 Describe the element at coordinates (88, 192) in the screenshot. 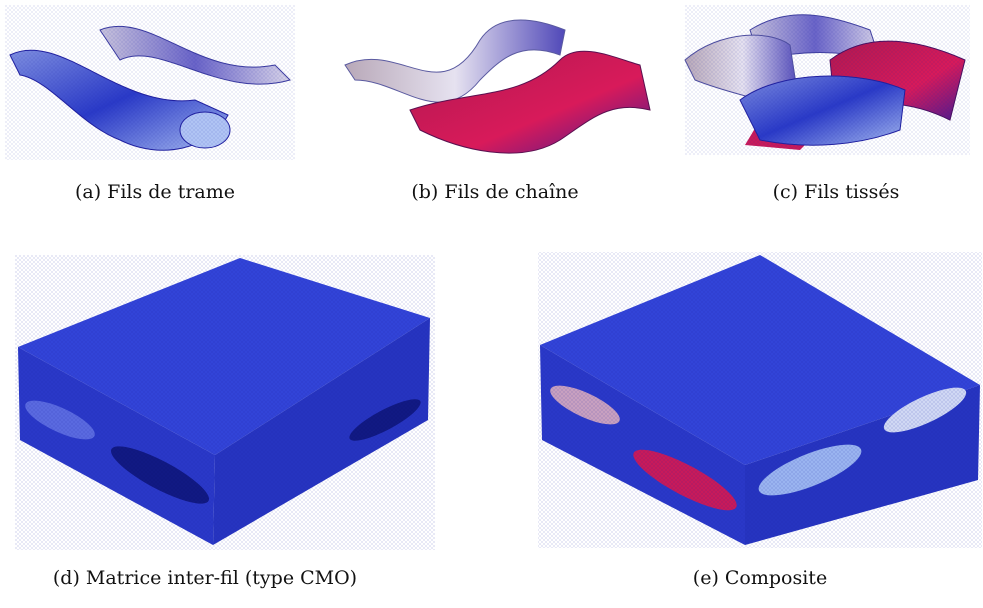

I see `label: (a)` at that location.